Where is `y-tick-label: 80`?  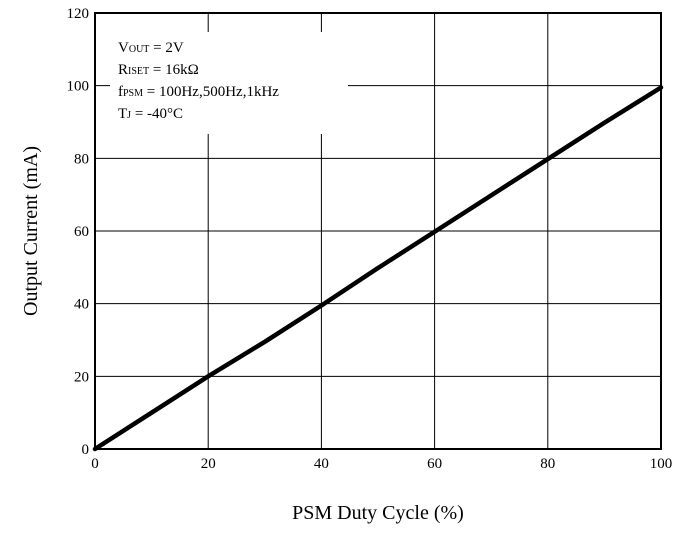 y-tick-label: 80 is located at coordinates (81, 159).